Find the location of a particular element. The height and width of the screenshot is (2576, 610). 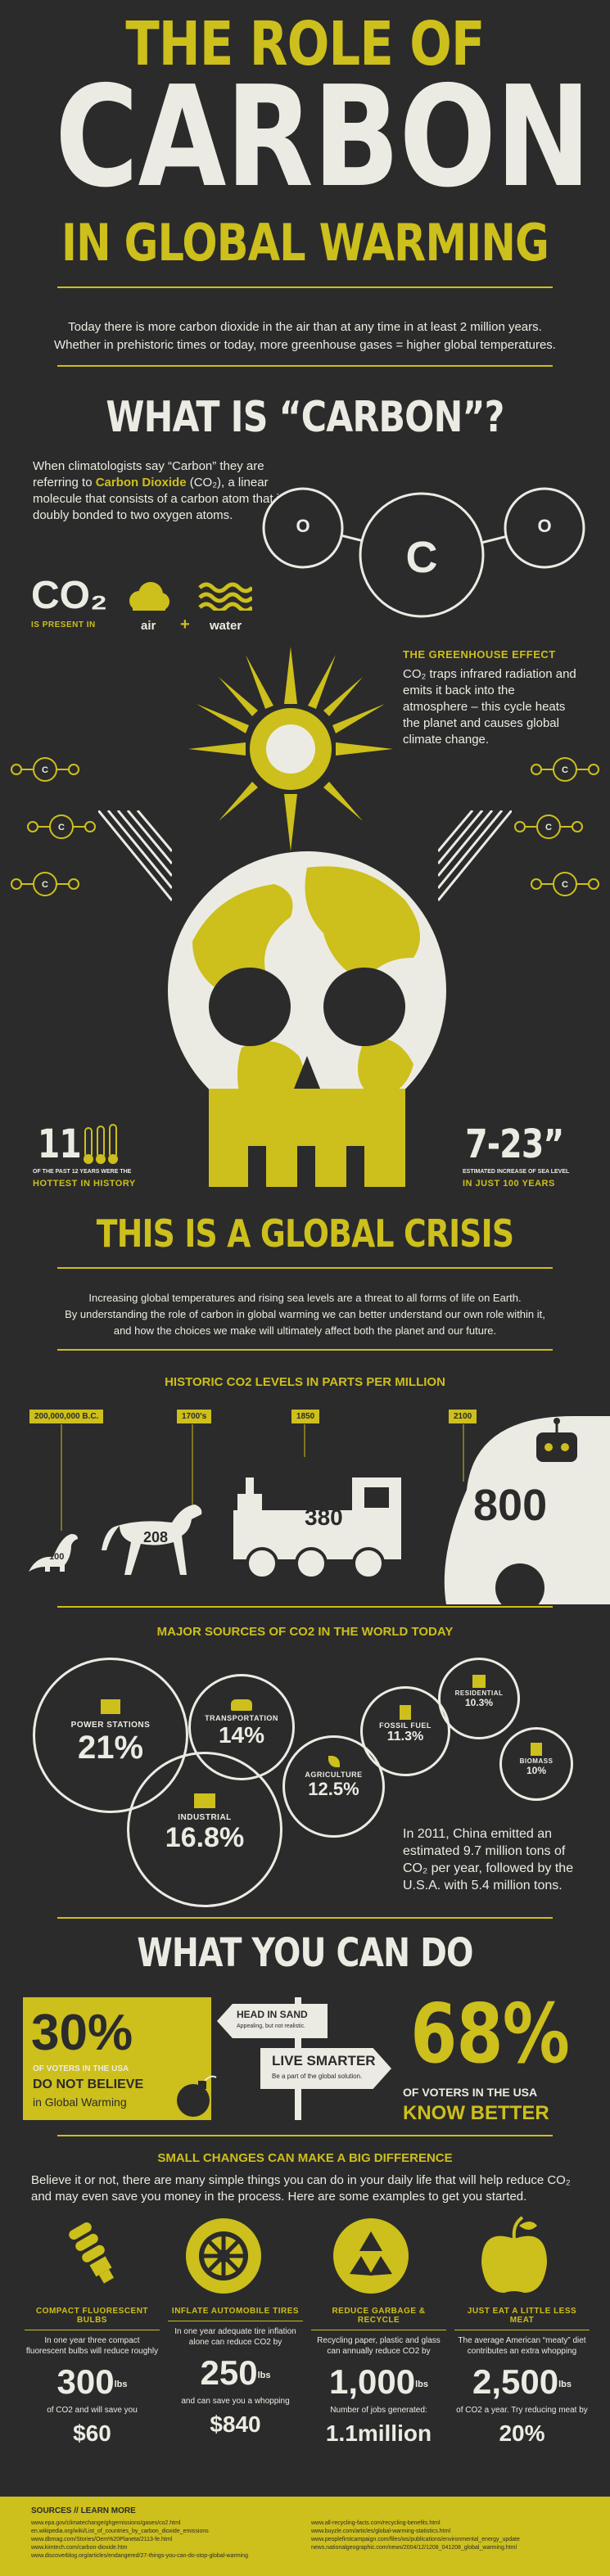

sea-level-sub: ESTIMATED INCREASE OF SEA LEVEL is located at coordinates (516, 1172).